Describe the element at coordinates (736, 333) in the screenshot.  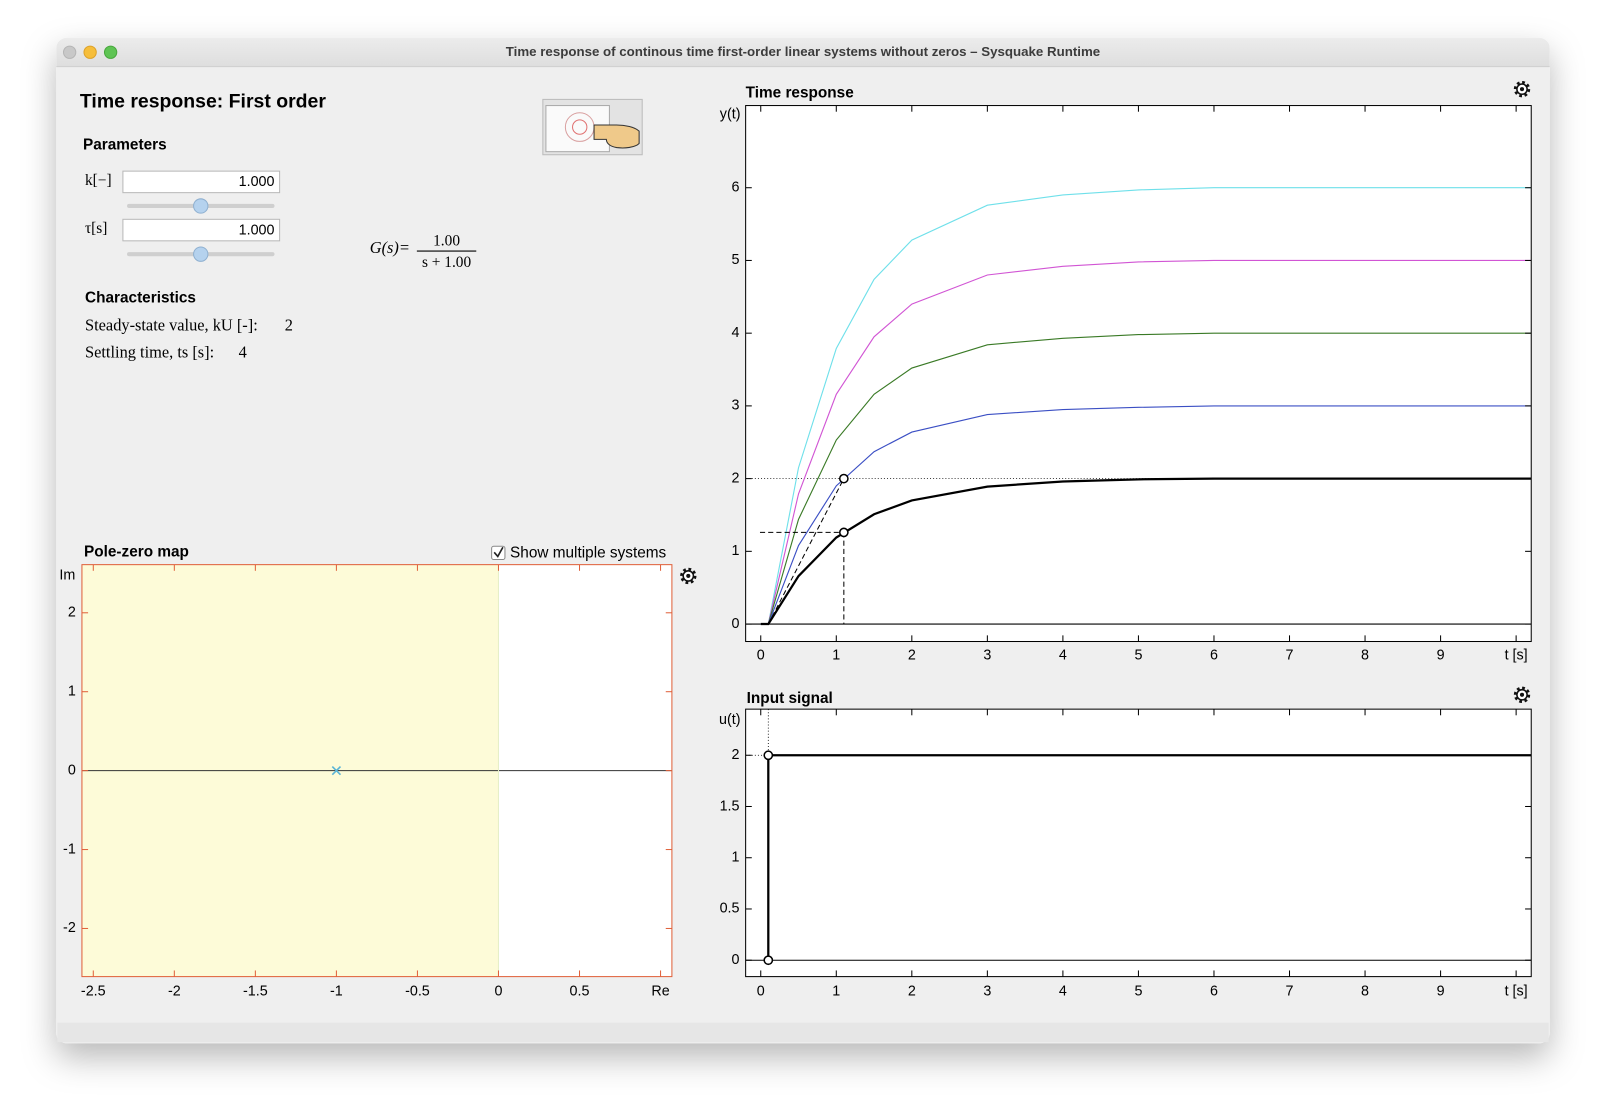
I see `y-tick-label: 4` at that location.